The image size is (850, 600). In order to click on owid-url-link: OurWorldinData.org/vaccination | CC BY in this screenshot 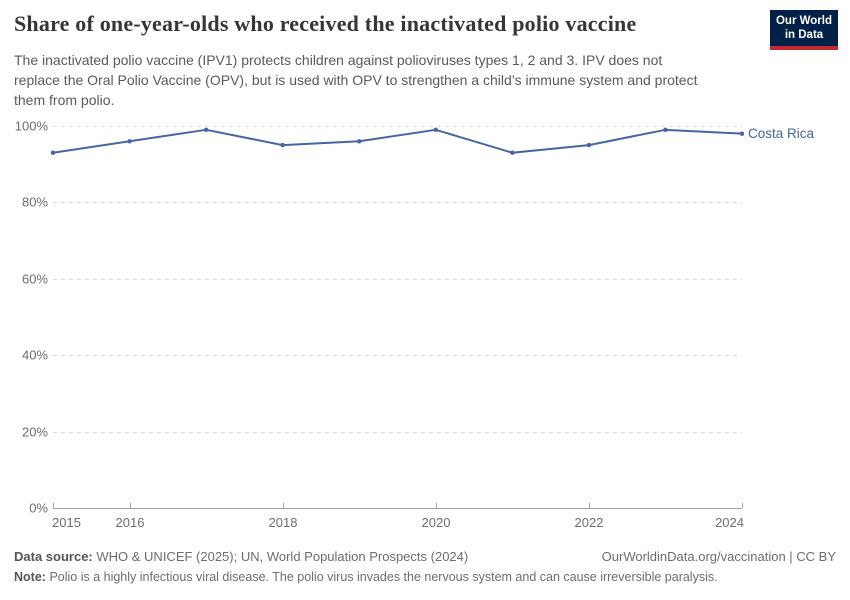, I will do `click(718, 556)`.